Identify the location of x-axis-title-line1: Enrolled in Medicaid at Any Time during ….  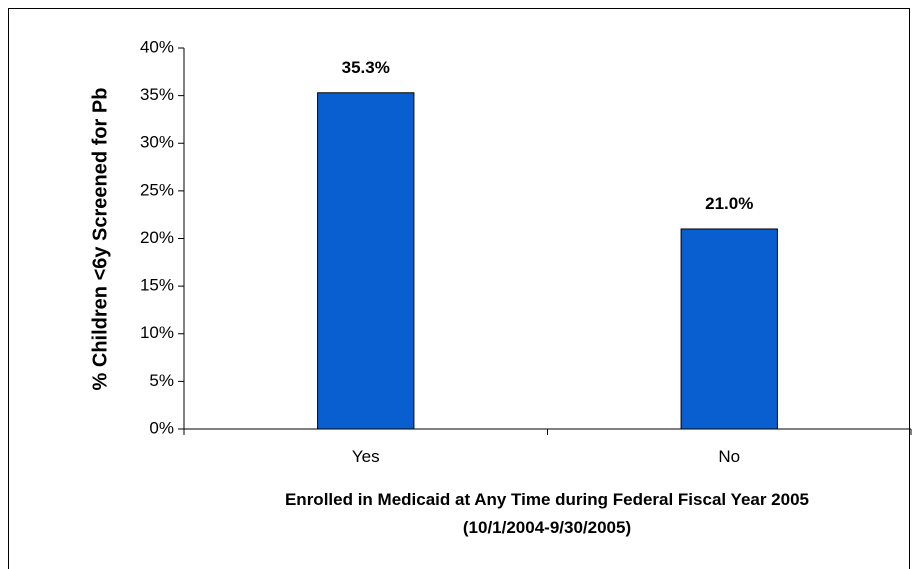
(547, 499).